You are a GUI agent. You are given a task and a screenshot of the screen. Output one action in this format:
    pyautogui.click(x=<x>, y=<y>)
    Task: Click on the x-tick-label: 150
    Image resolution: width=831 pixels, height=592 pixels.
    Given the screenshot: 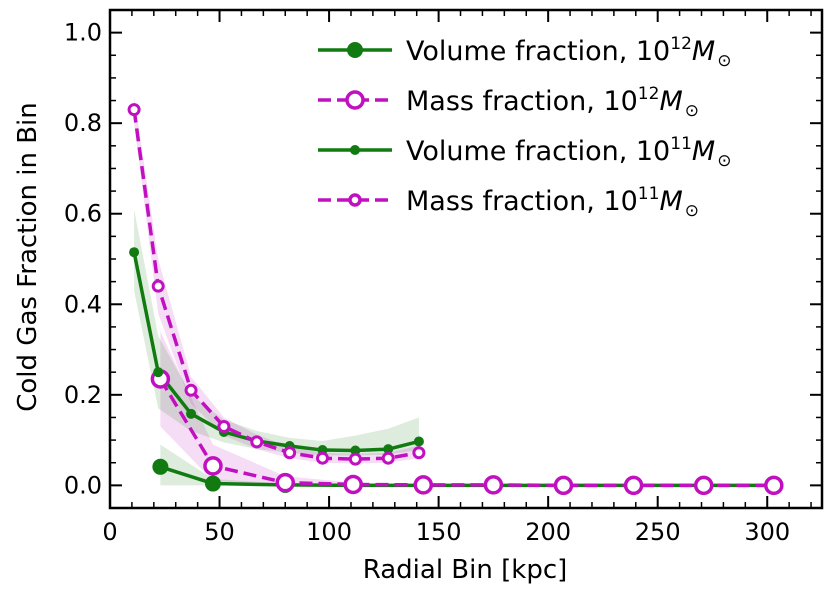 What is the action you would take?
    pyautogui.click(x=439, y=532)
    